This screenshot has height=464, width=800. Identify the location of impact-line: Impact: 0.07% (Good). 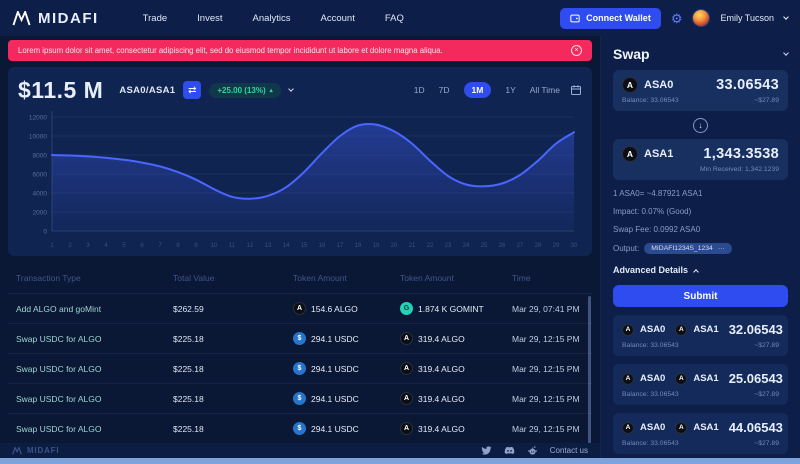
(652, 211).